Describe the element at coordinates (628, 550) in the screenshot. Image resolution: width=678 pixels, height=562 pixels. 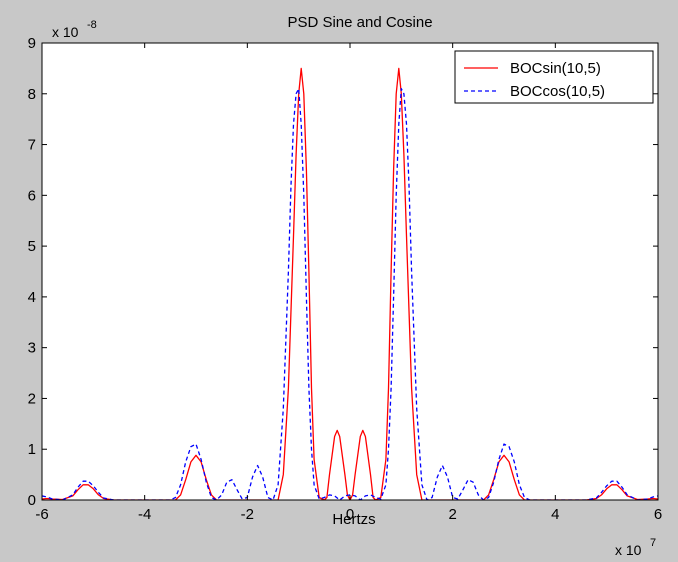
I see `x-exponent-base: x 10` at that location.